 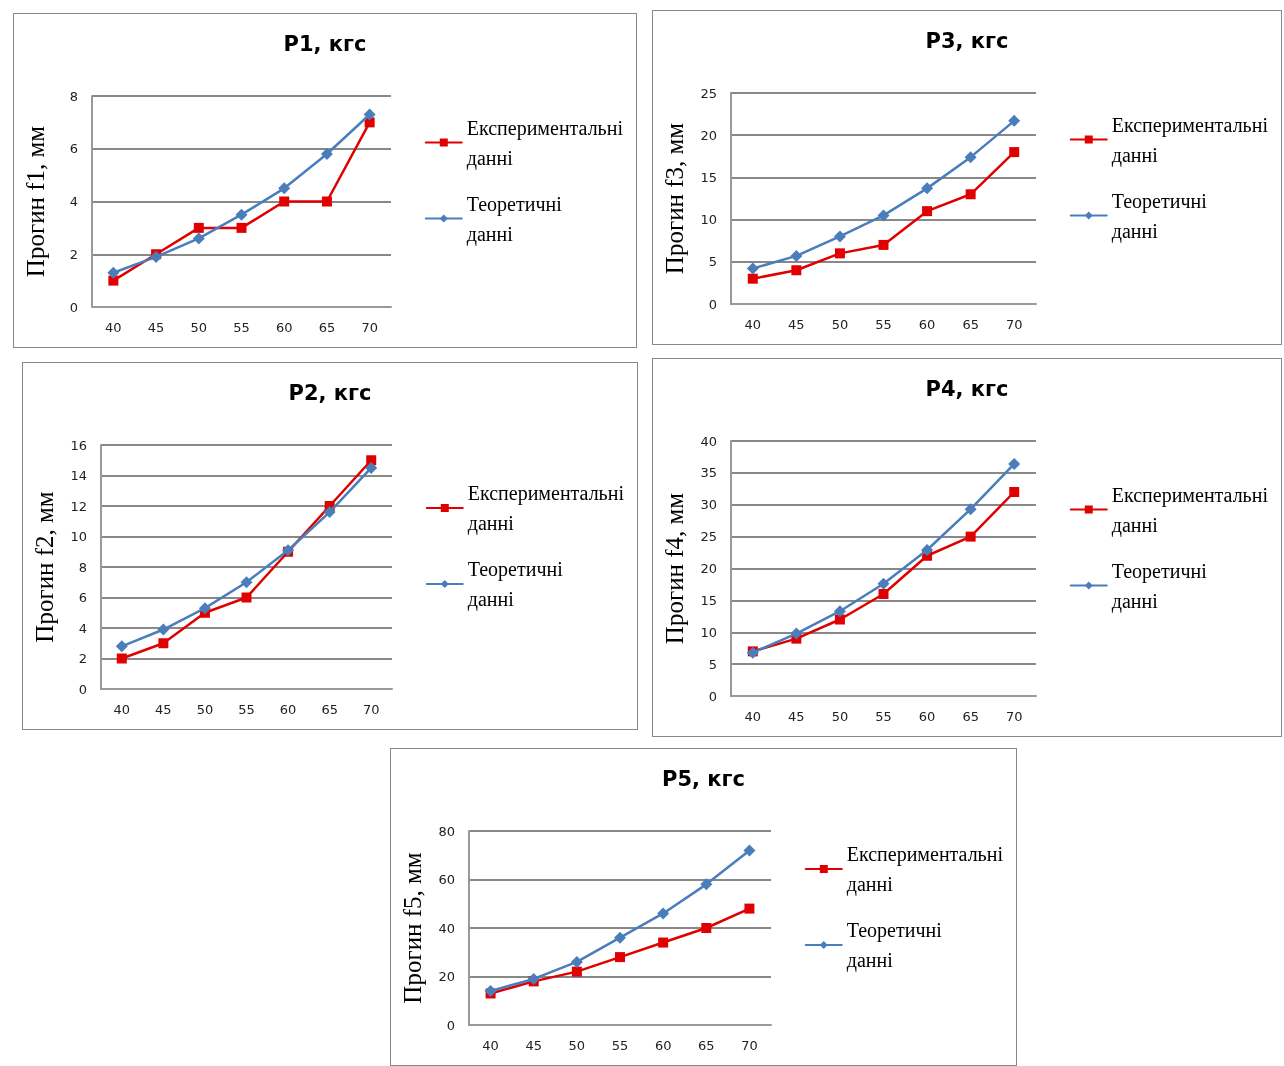 What do you see at coordinates (708, 473) in the screenshot?
I see `y-tick-label: 35` at bounding box center [708, 473].